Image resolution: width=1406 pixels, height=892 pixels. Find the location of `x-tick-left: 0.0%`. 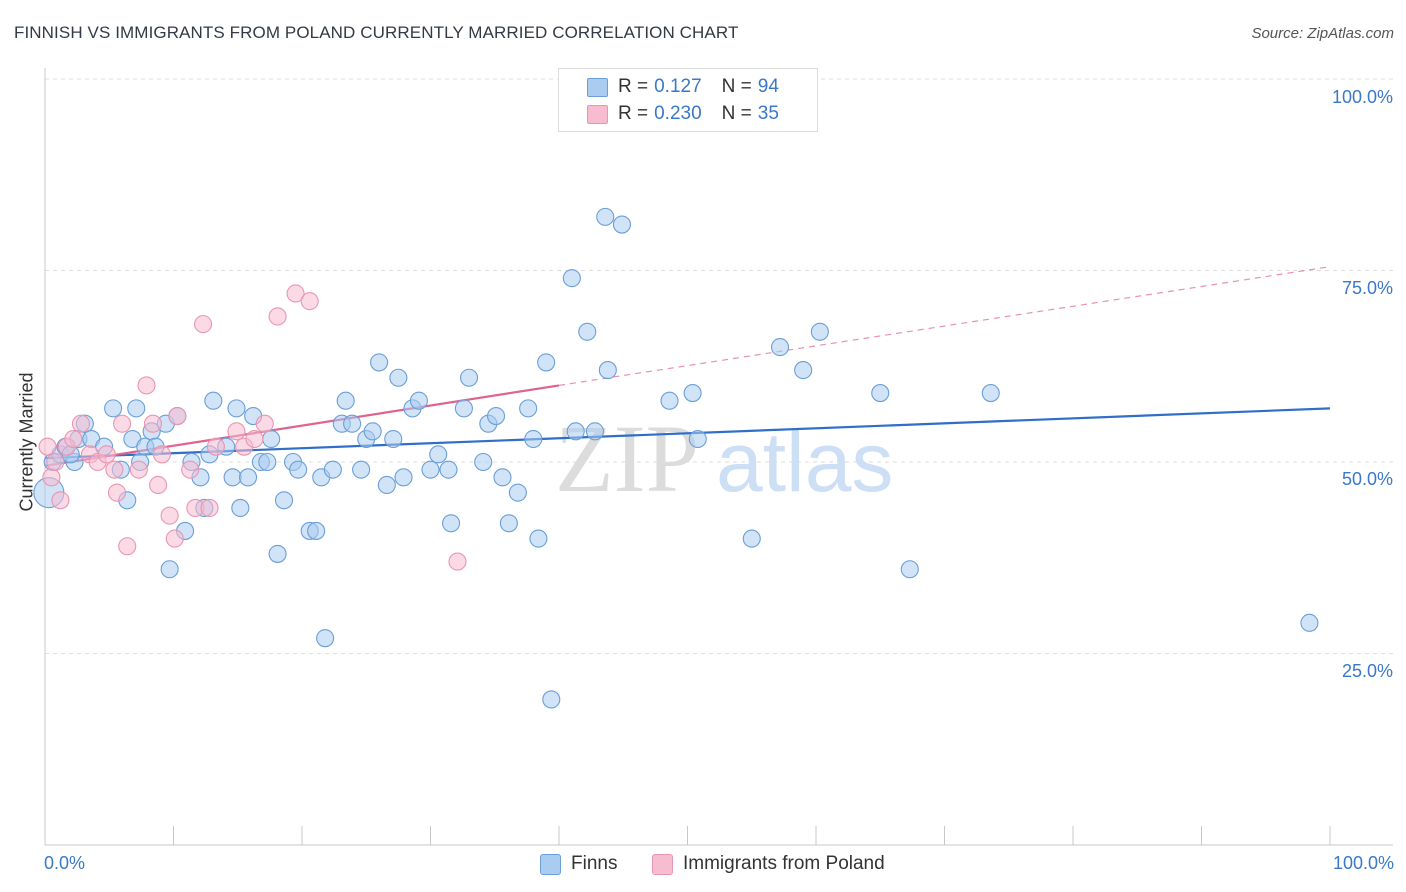

x-tick-left: 0.0% is located at coordinates (65, 863).